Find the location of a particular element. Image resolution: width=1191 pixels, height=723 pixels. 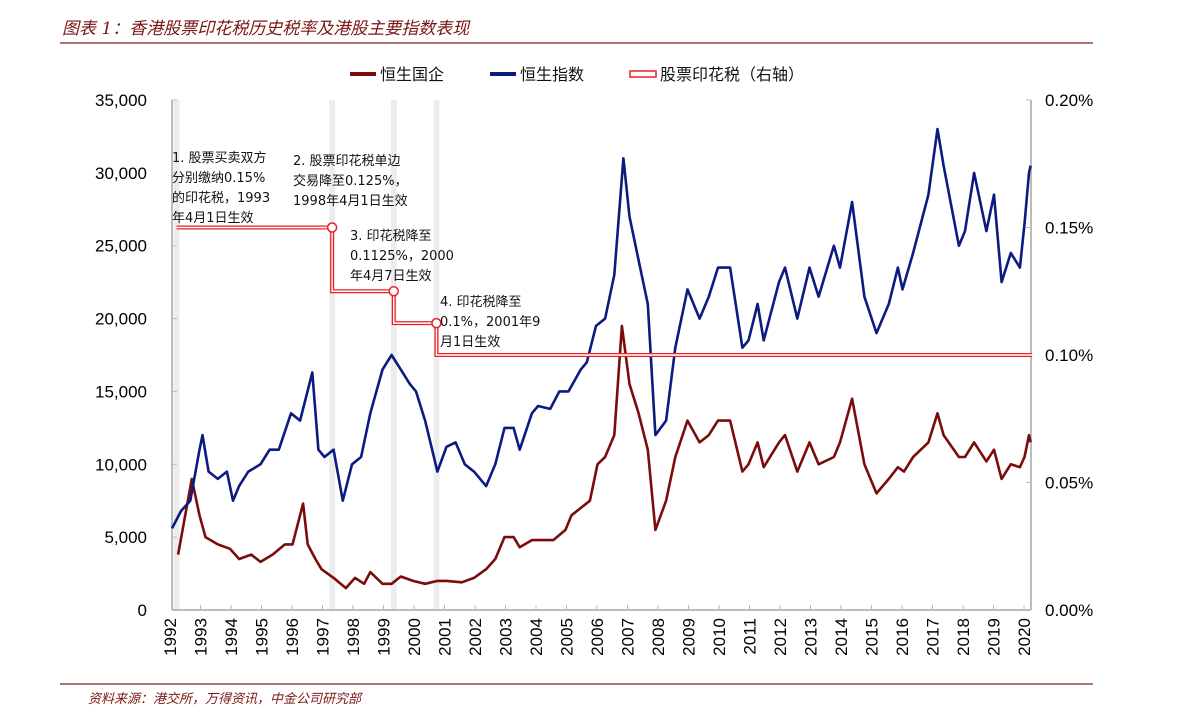

annotation-4: 月1日生效 is located at coordinates (470, 342).